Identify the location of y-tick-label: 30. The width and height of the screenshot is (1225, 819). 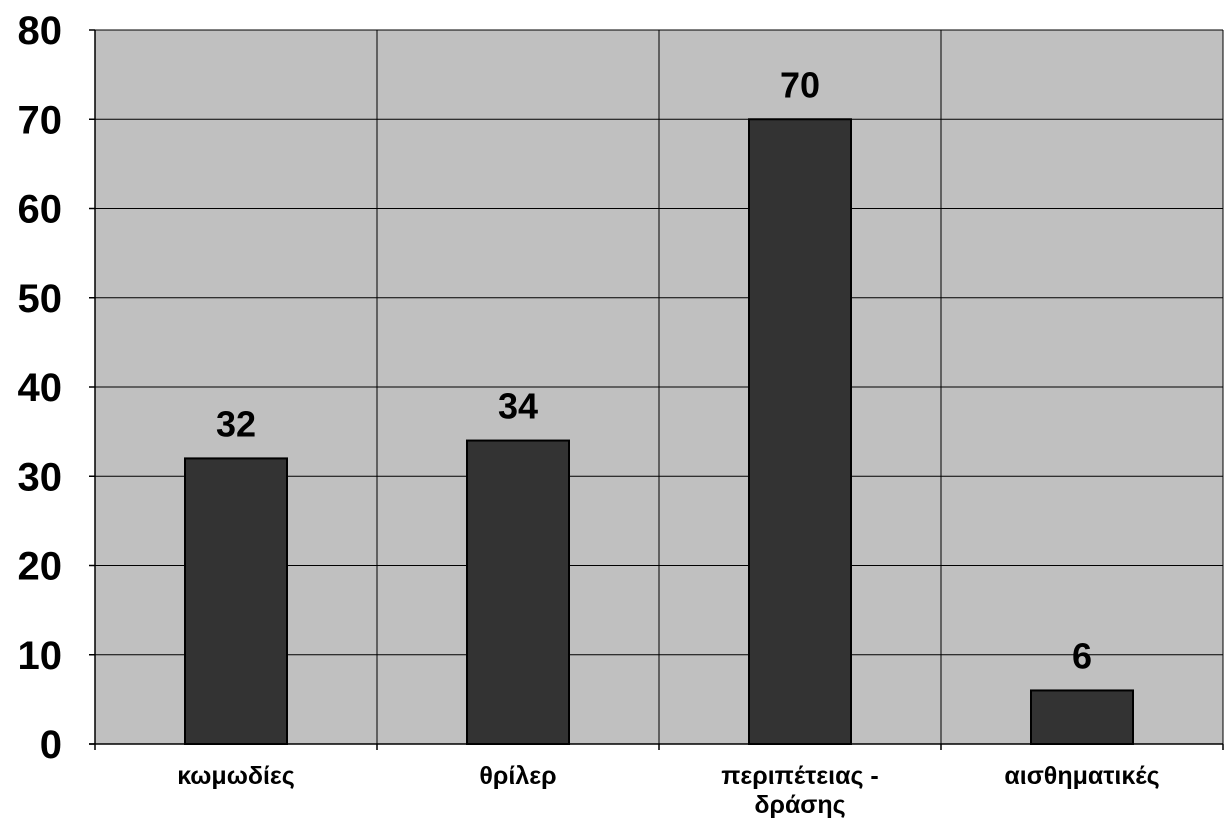
(40, 477).